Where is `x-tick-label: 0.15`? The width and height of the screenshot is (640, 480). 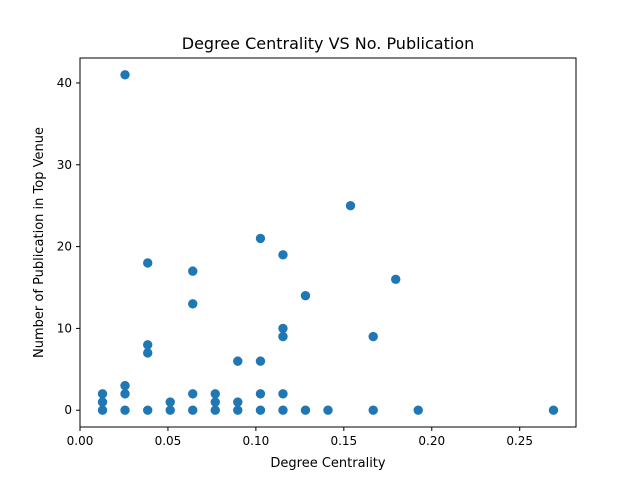
x-tick-label: 0.15 is located at coordinates (343, 441).